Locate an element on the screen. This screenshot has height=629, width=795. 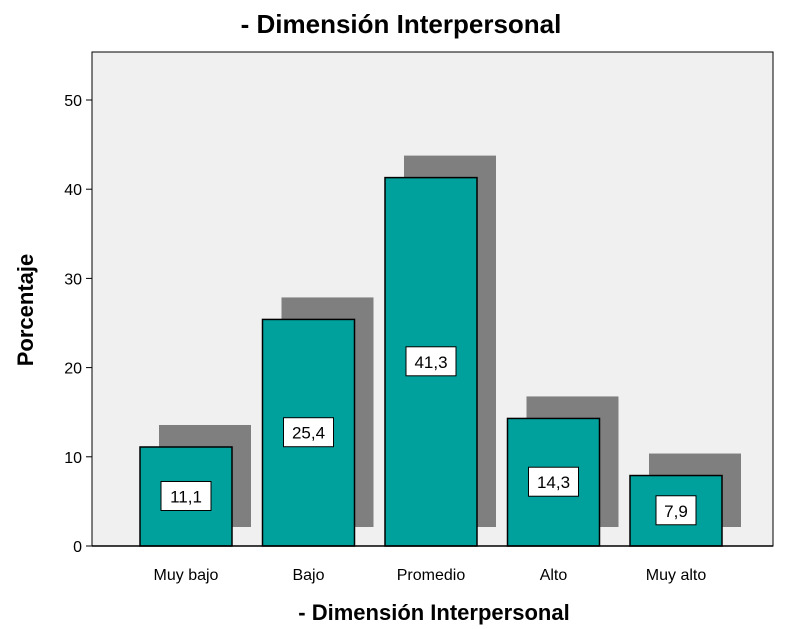
y-tick-label: 50 is located at coordinates (73, 101).